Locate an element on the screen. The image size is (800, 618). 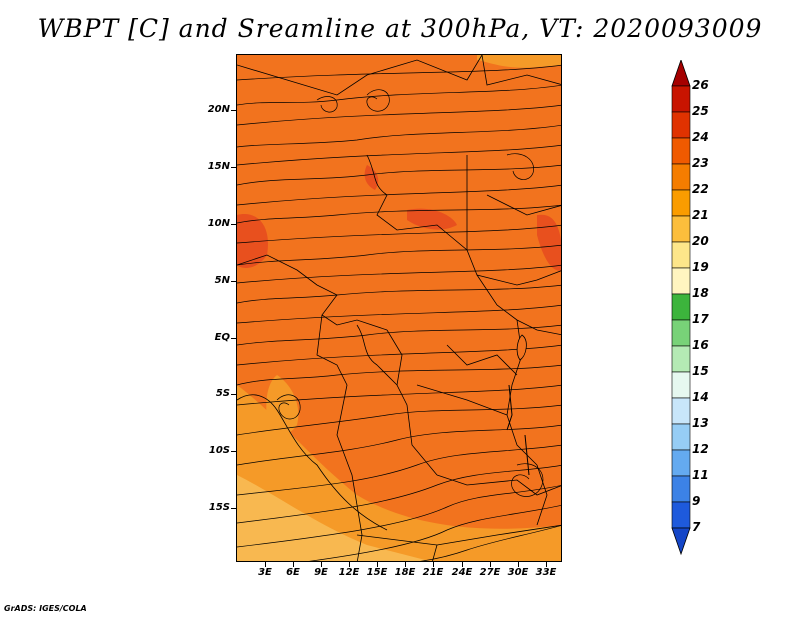
wbpt-warm-east is located at coordinates (549, 242).